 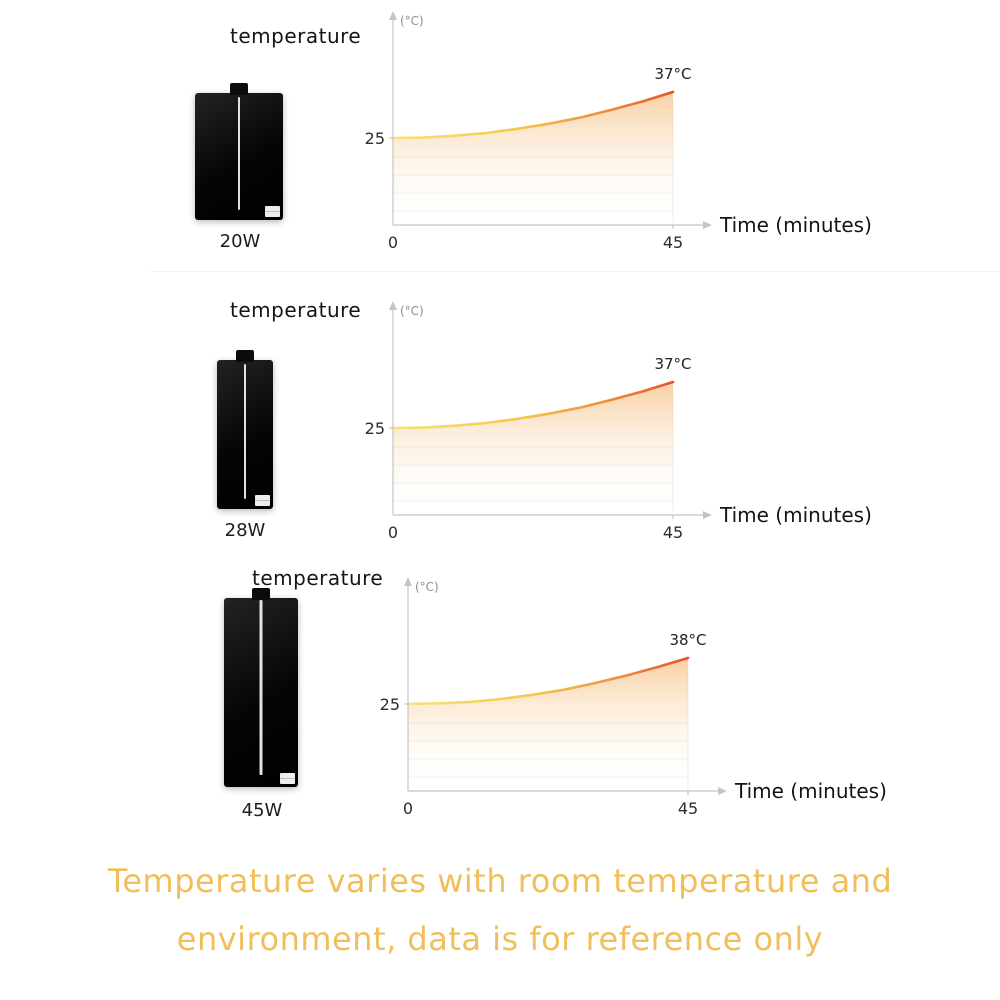 What do you see at coordinates (262, 810) in the screenshot?
I see `product-wattage-label: 45W` at bounding box center [262, 810].